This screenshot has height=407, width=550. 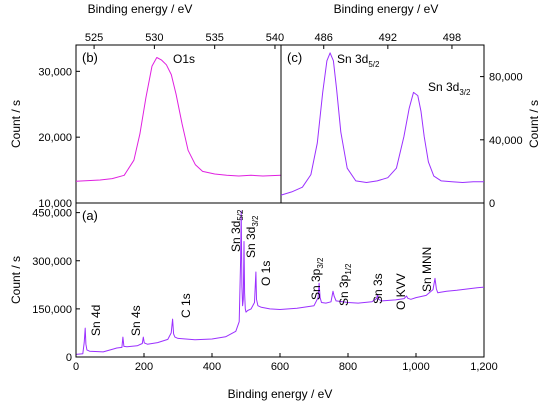 What do you see at coordinates (76, 367) in the screenshot?
I see `panel-a-x-tick-label: 0` at bounding box center [76, 367].